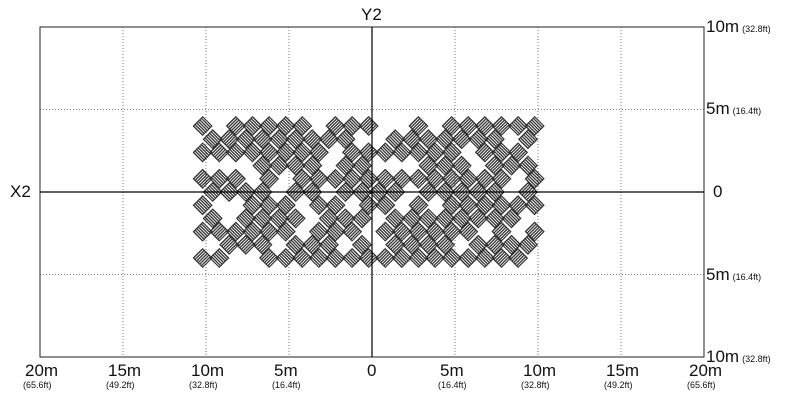  I want to click on y-tick-main: 5m, so click(718, 274).